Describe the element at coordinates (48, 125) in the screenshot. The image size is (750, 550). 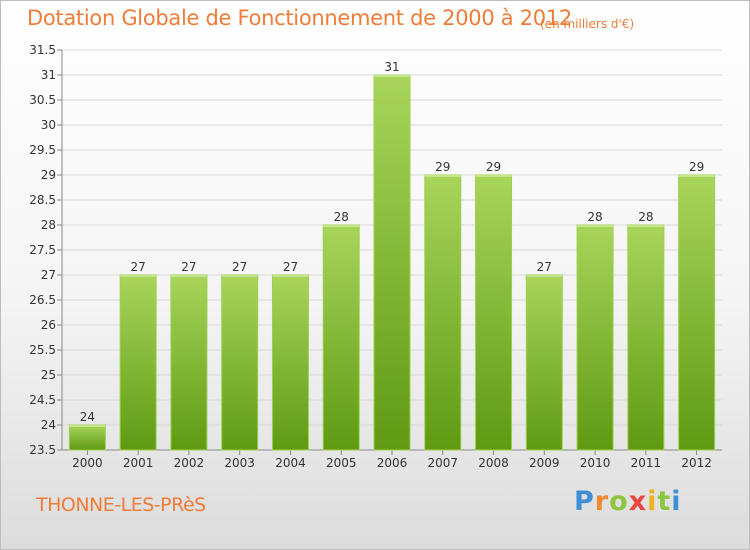
I see `y-tick-label: 30` at that location.